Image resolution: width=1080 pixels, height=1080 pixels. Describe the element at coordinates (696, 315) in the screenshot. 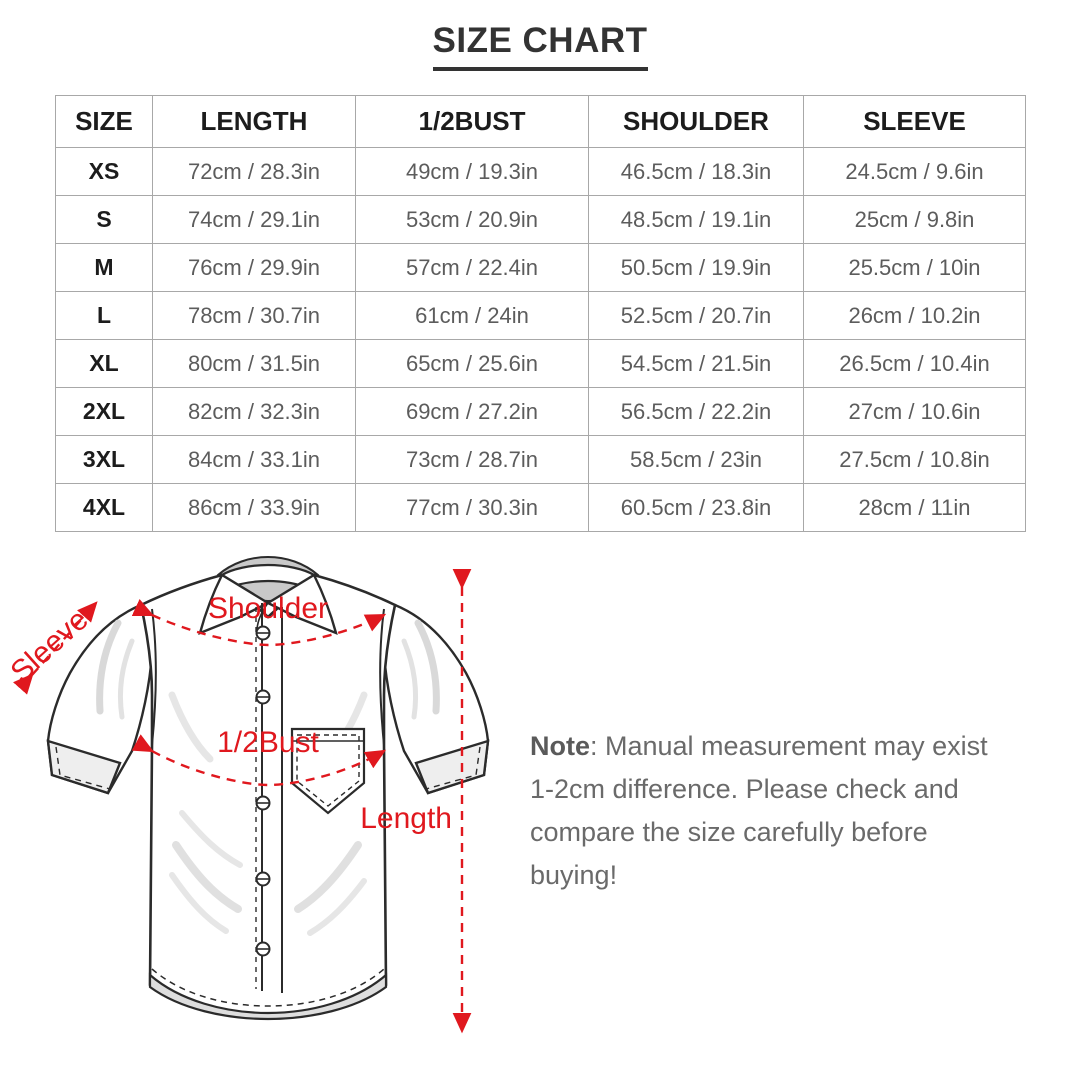

I see `cell-shoulder: 52.5cm / 20.7in` at that location.